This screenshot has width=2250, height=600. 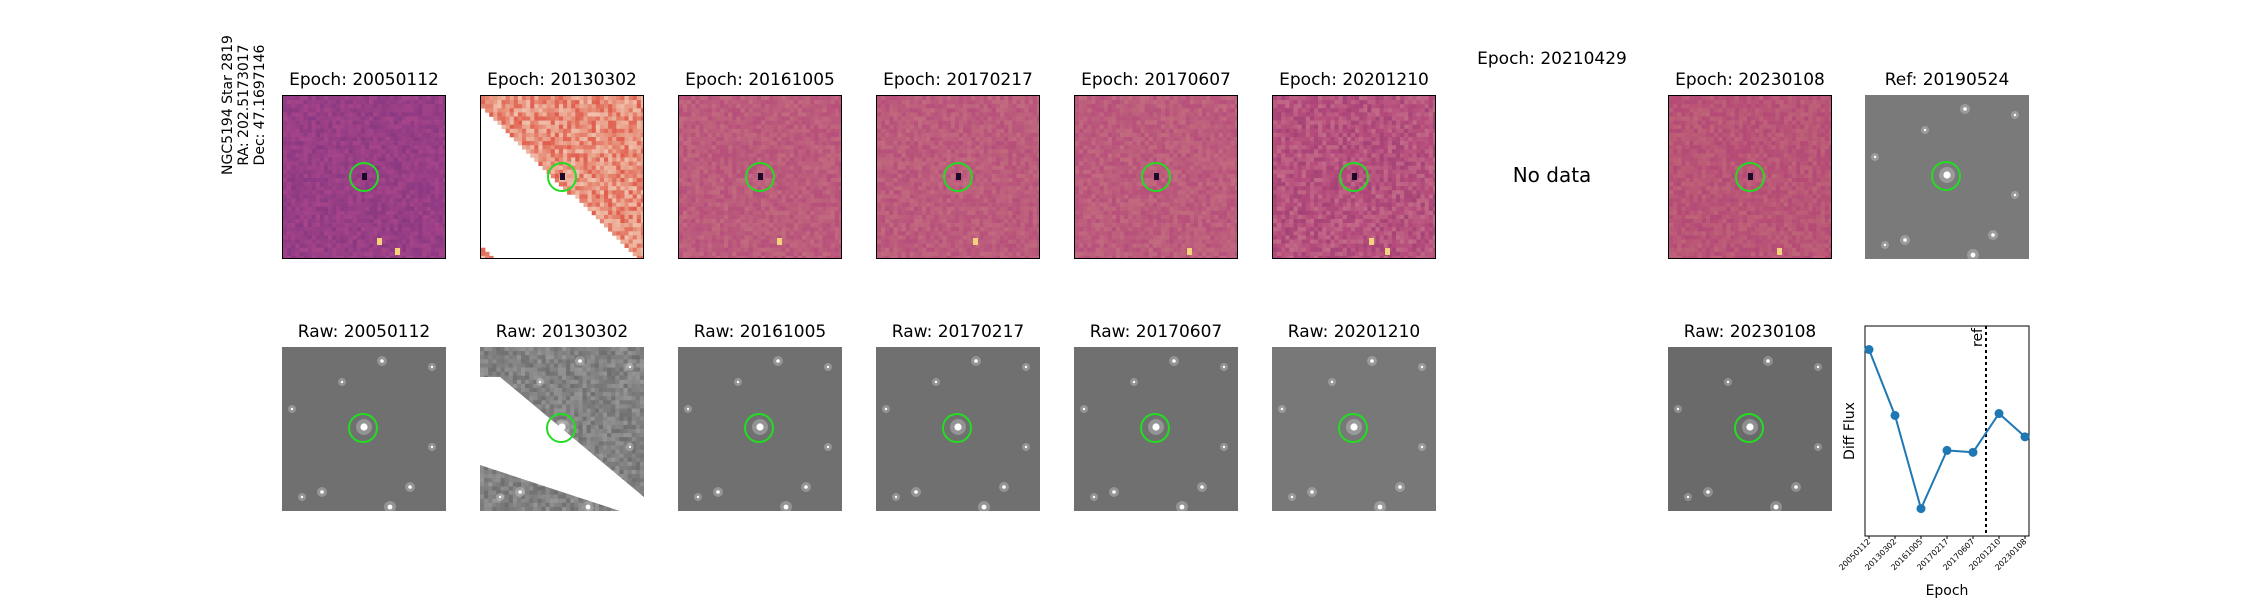 I want to click on raw-title-5: Raw: 20170607, so click(x=1156, y=332).